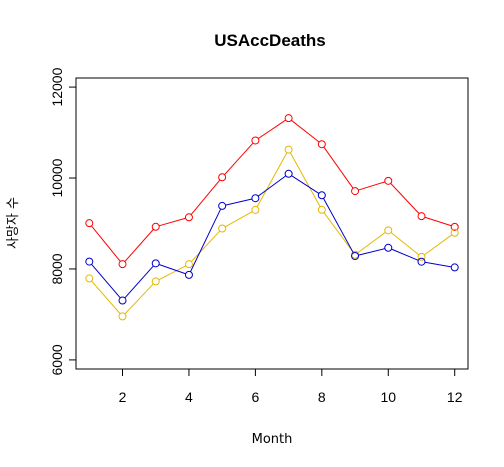  Describe the element at coordinates (255, 397) in the screenshot. I see `x-tick-label: 6` at that location.